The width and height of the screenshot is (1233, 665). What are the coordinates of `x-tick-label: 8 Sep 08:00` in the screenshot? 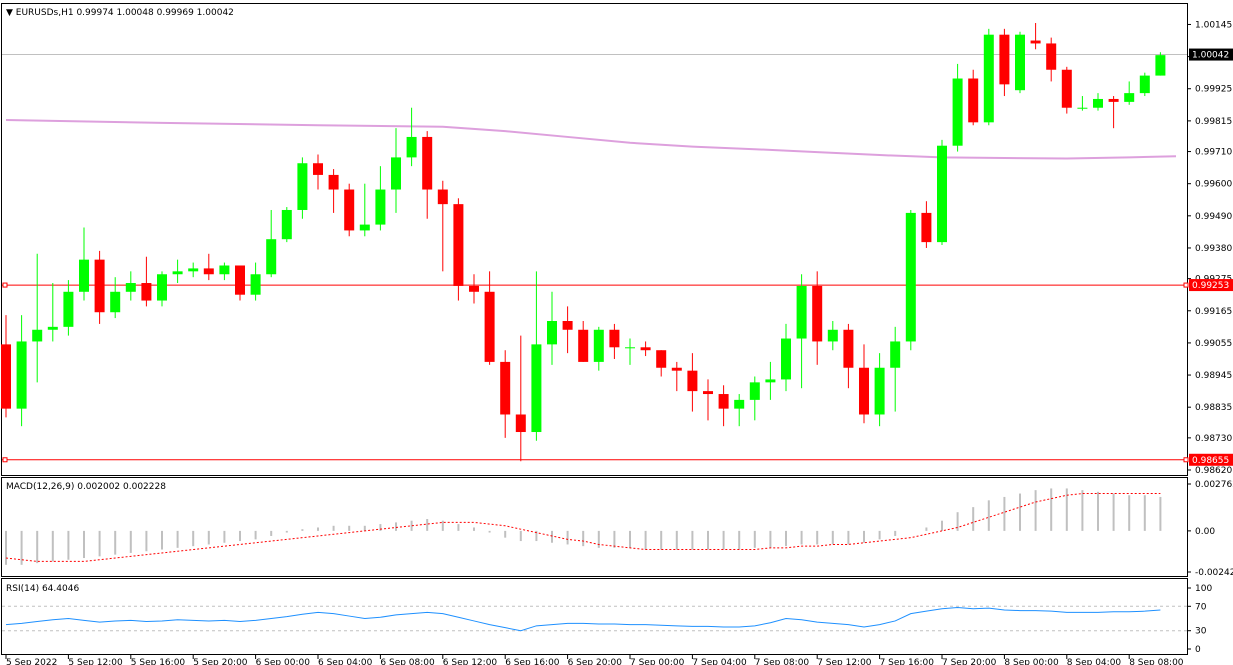 It's located at (1156, 661).